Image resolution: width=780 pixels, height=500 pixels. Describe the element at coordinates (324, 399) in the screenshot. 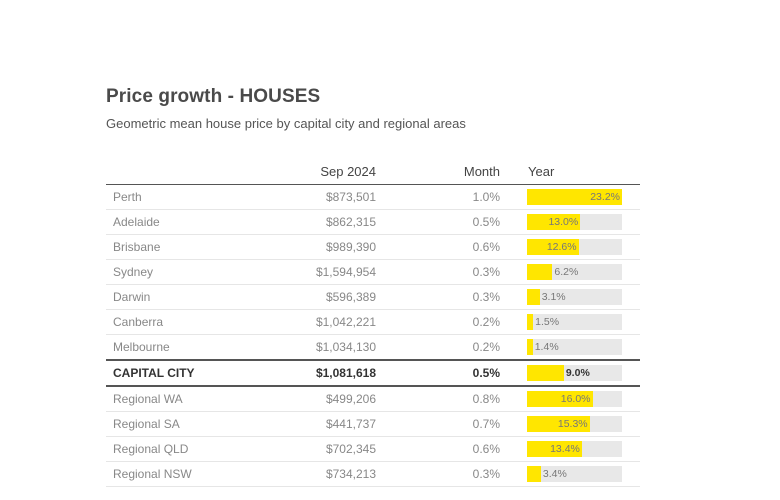

I see `price-value: $499,206` at that location.